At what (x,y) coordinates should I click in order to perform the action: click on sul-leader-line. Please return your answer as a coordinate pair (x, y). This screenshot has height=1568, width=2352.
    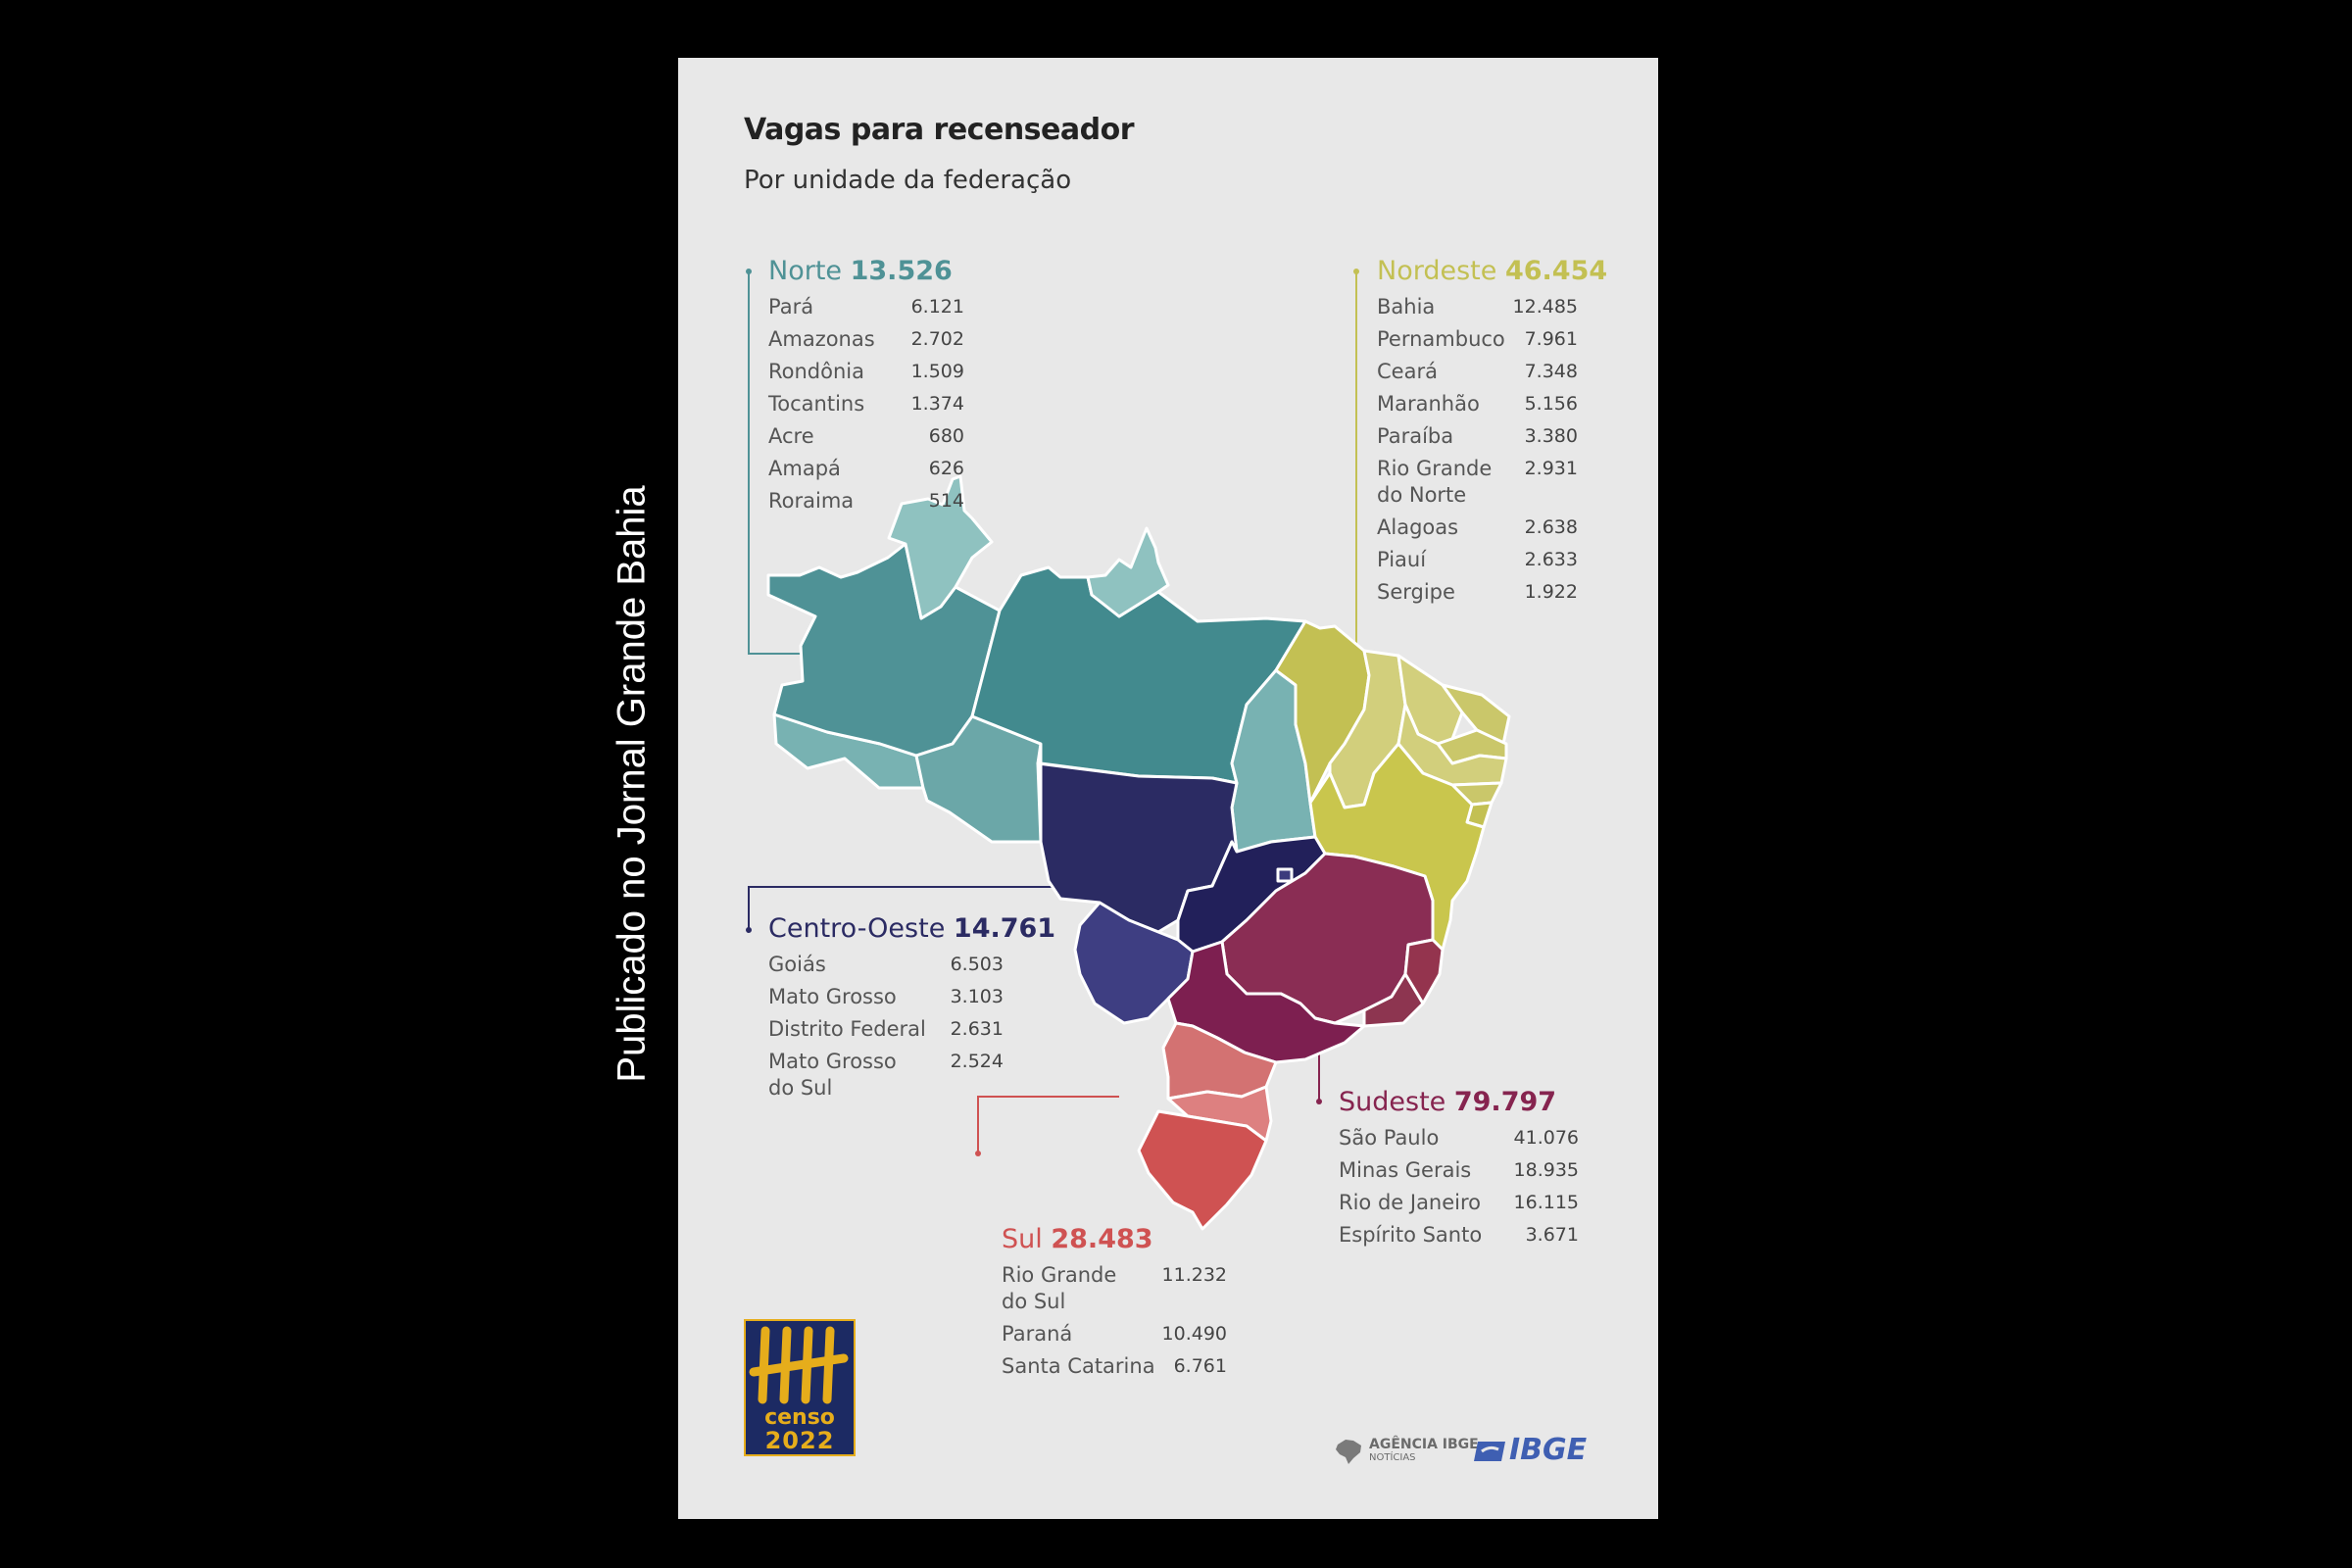
    Looking at the image, I should click on (1048, 1124).